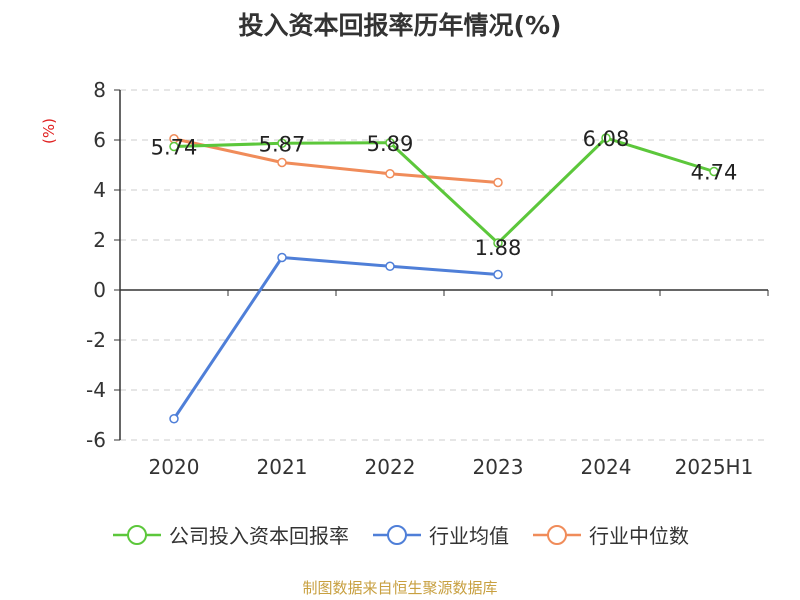  What do you see at coordinates (714, 467) in the screenshot?
I see `x-tick-label: 2025H1` at bounding box center [714, 467].